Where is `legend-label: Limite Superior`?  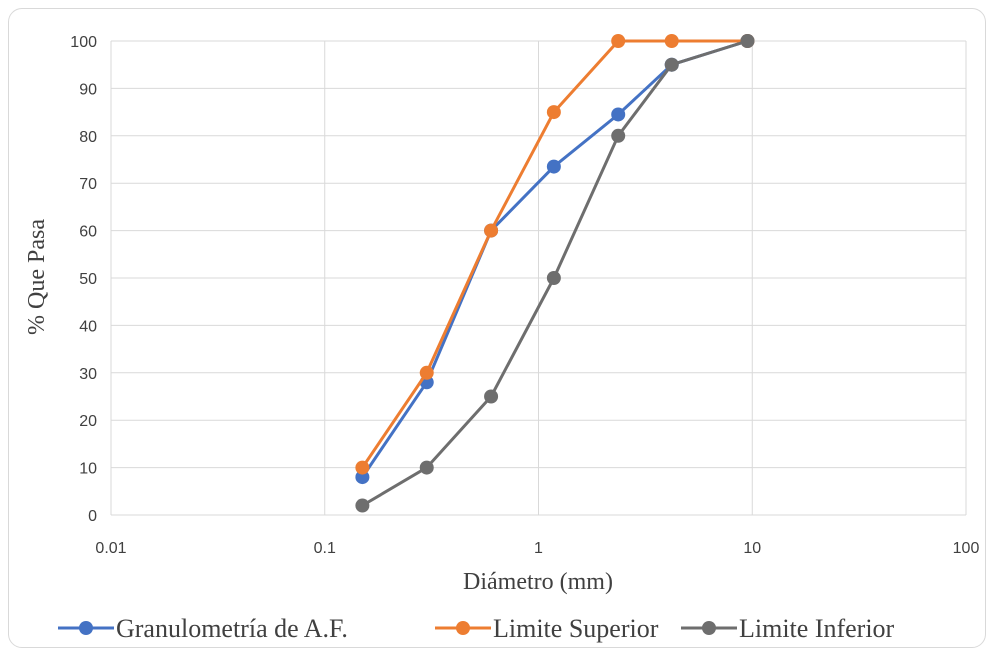 legend-label: Limite Superior is located at coordinates (576, 628).